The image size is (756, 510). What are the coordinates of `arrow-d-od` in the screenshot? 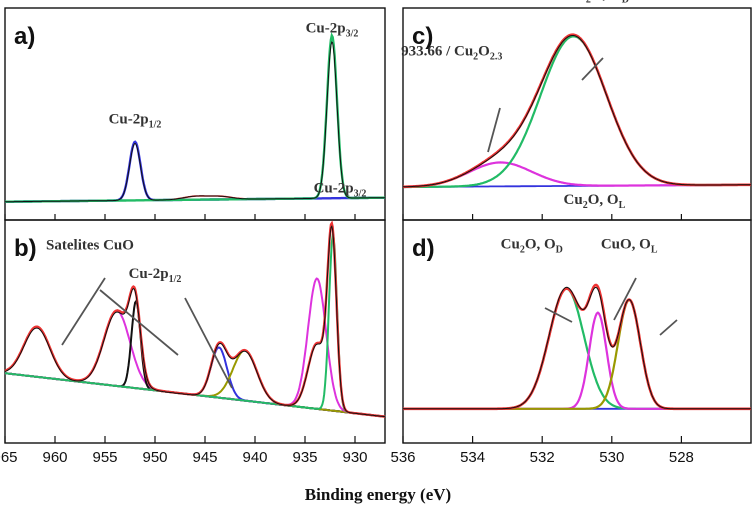 It's located at (558, 315).